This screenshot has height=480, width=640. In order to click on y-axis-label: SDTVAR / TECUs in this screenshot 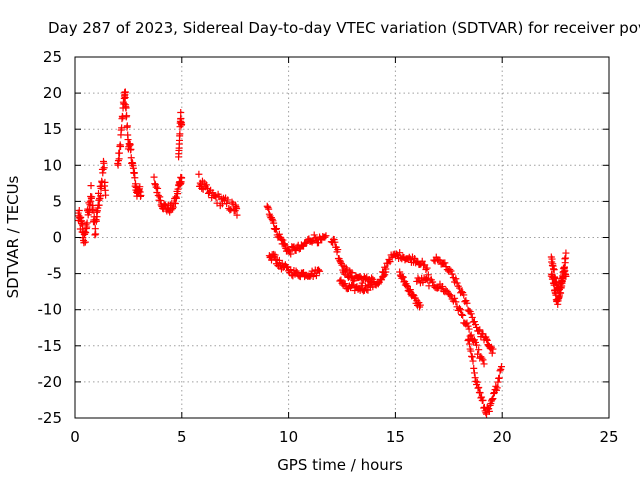, I will do `click(13, 236)`.